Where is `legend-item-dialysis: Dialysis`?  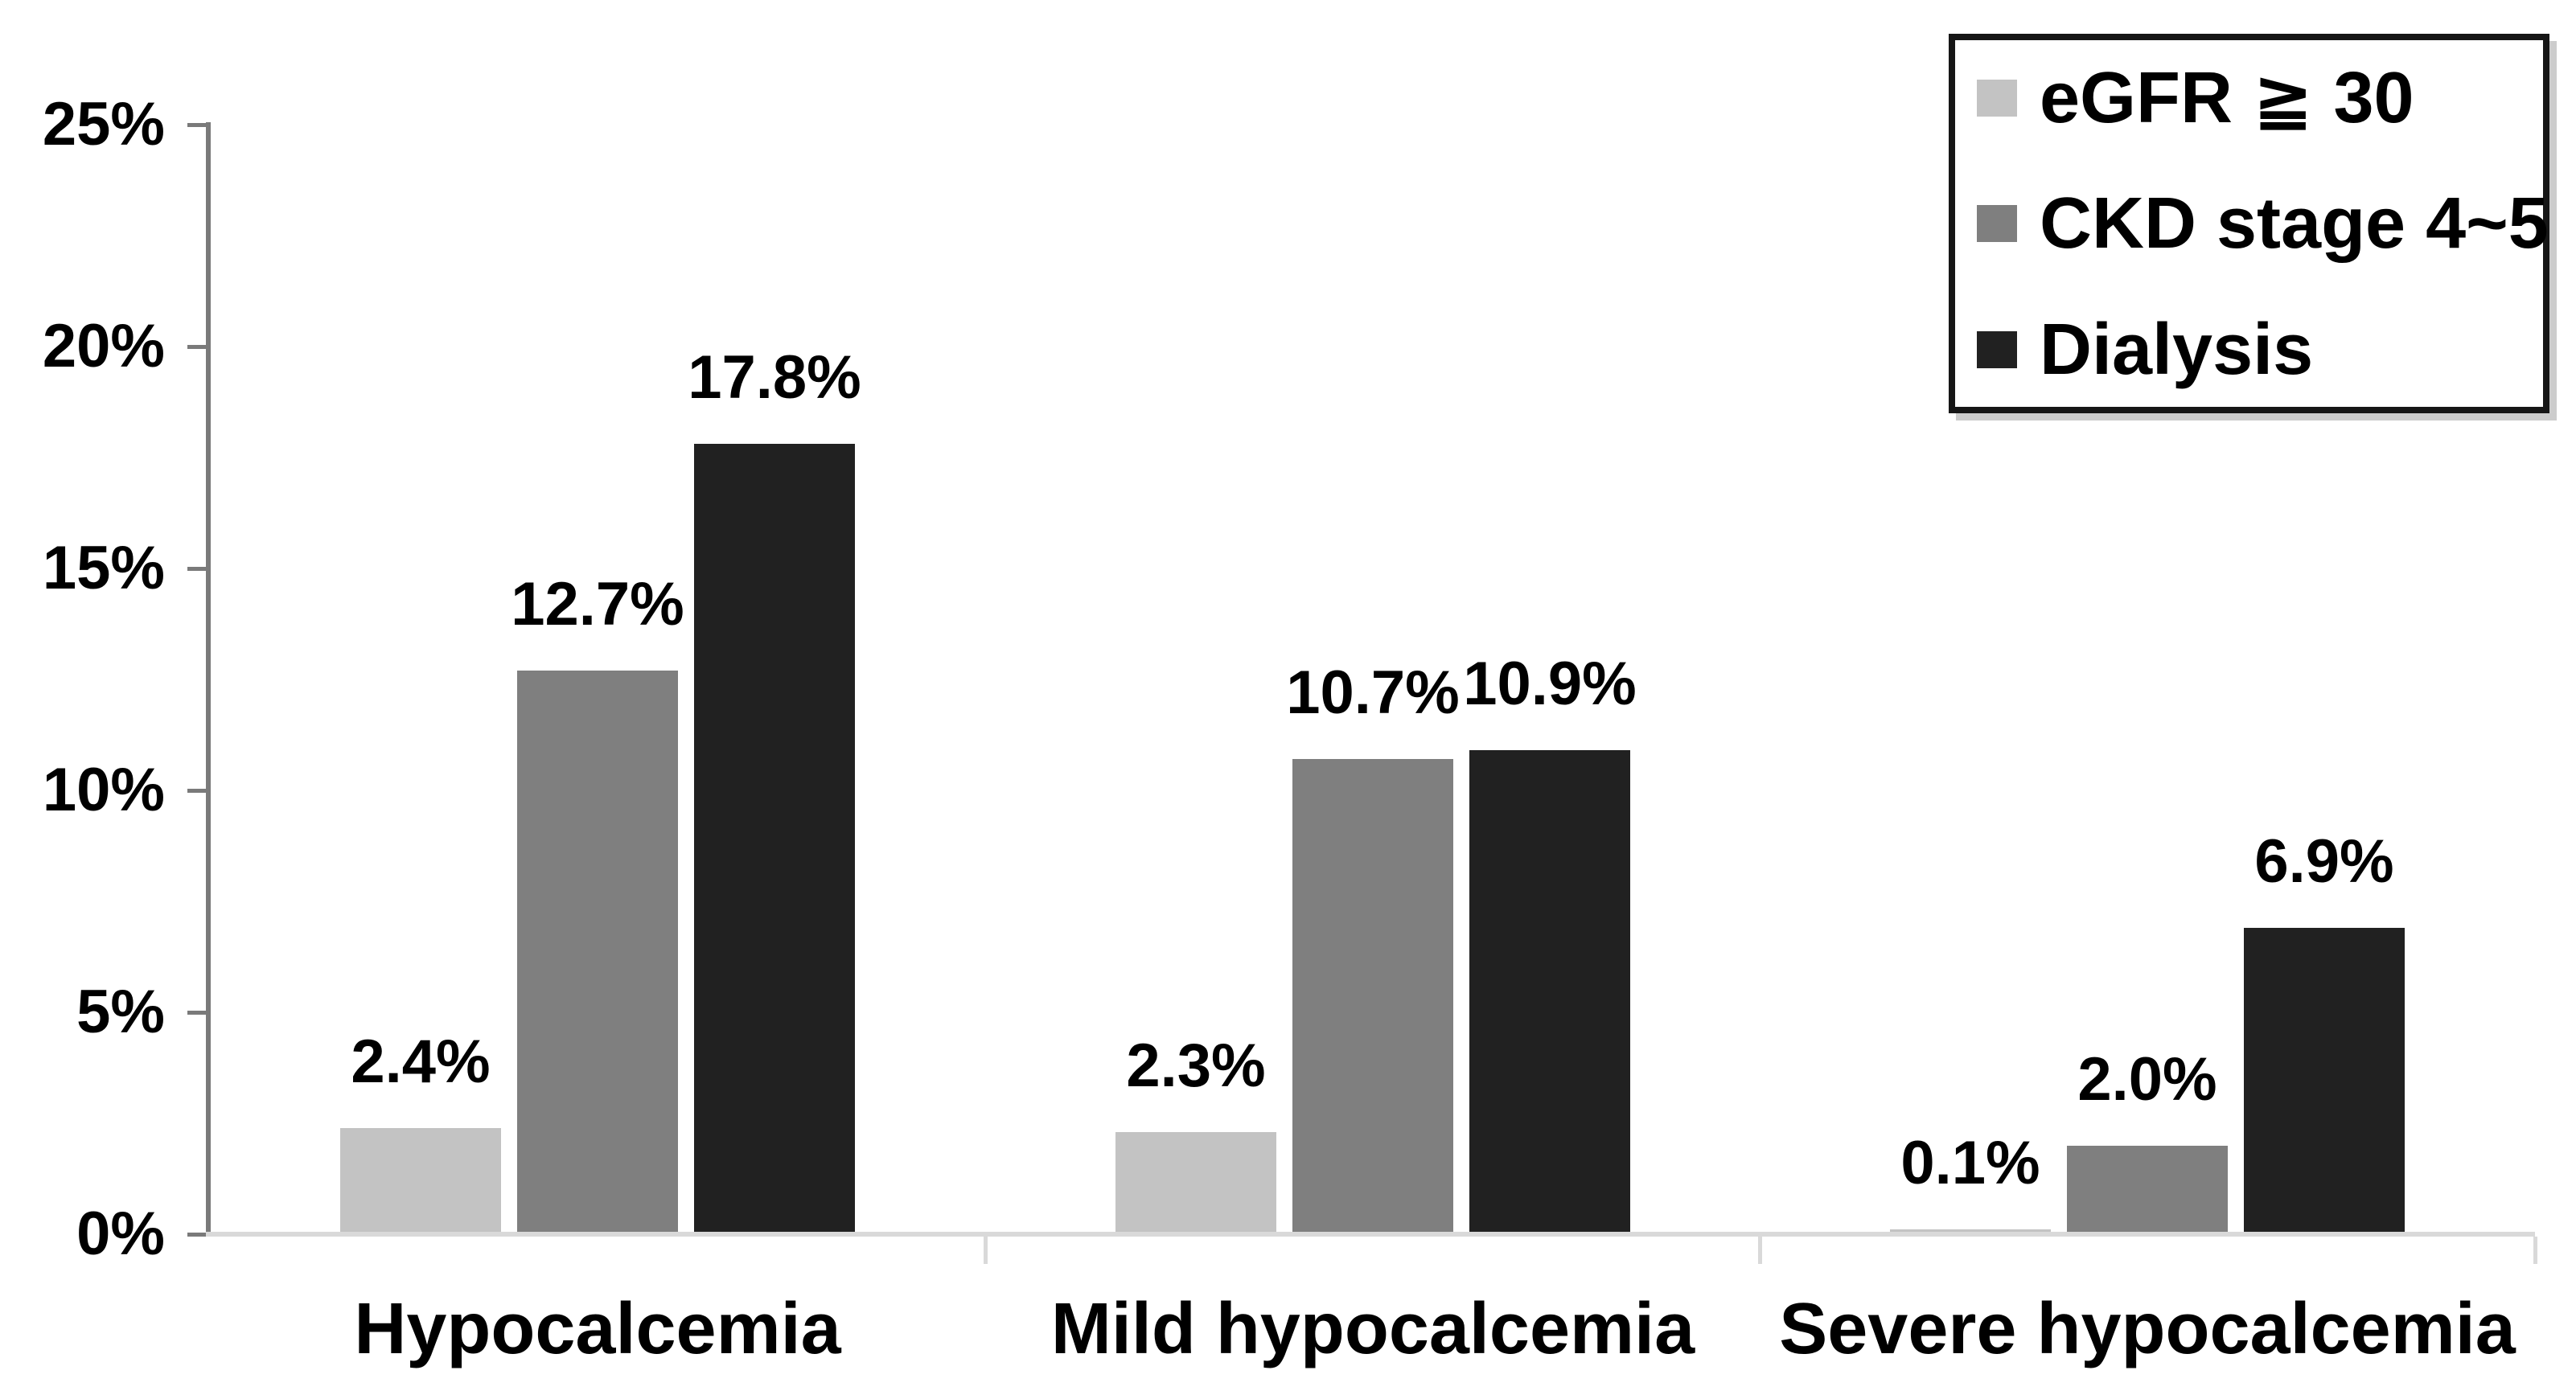 legend-item-dialysis: Dialysis is located at coordinates (2145, 350).